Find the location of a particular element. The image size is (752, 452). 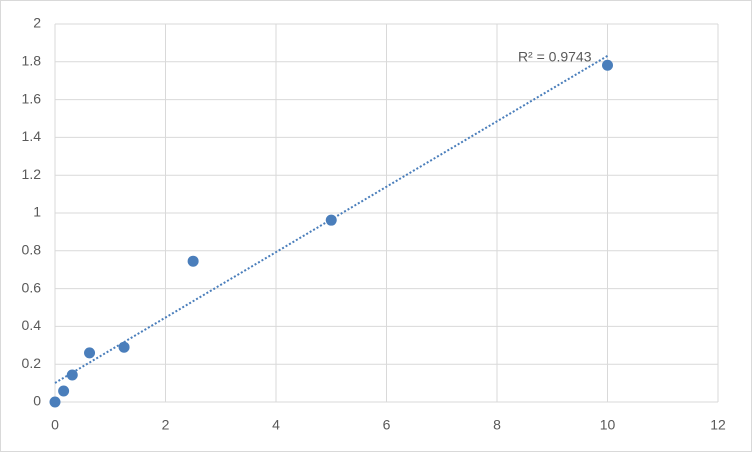

x-tick-label: 10 is located at coordinates (608, 425).